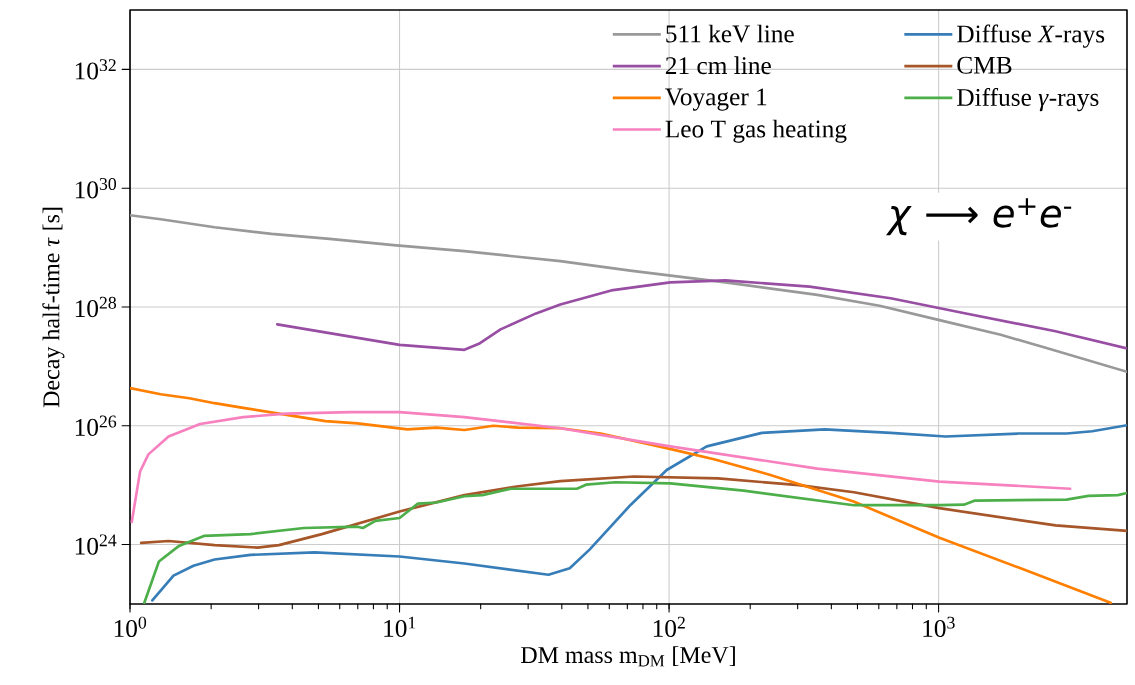  What do you see at coordinates (979, 217) in the screenshot?
I see `annotation: χ ⟶ e$^{+}$e$^{-}$` at bounding box center [979, 217].